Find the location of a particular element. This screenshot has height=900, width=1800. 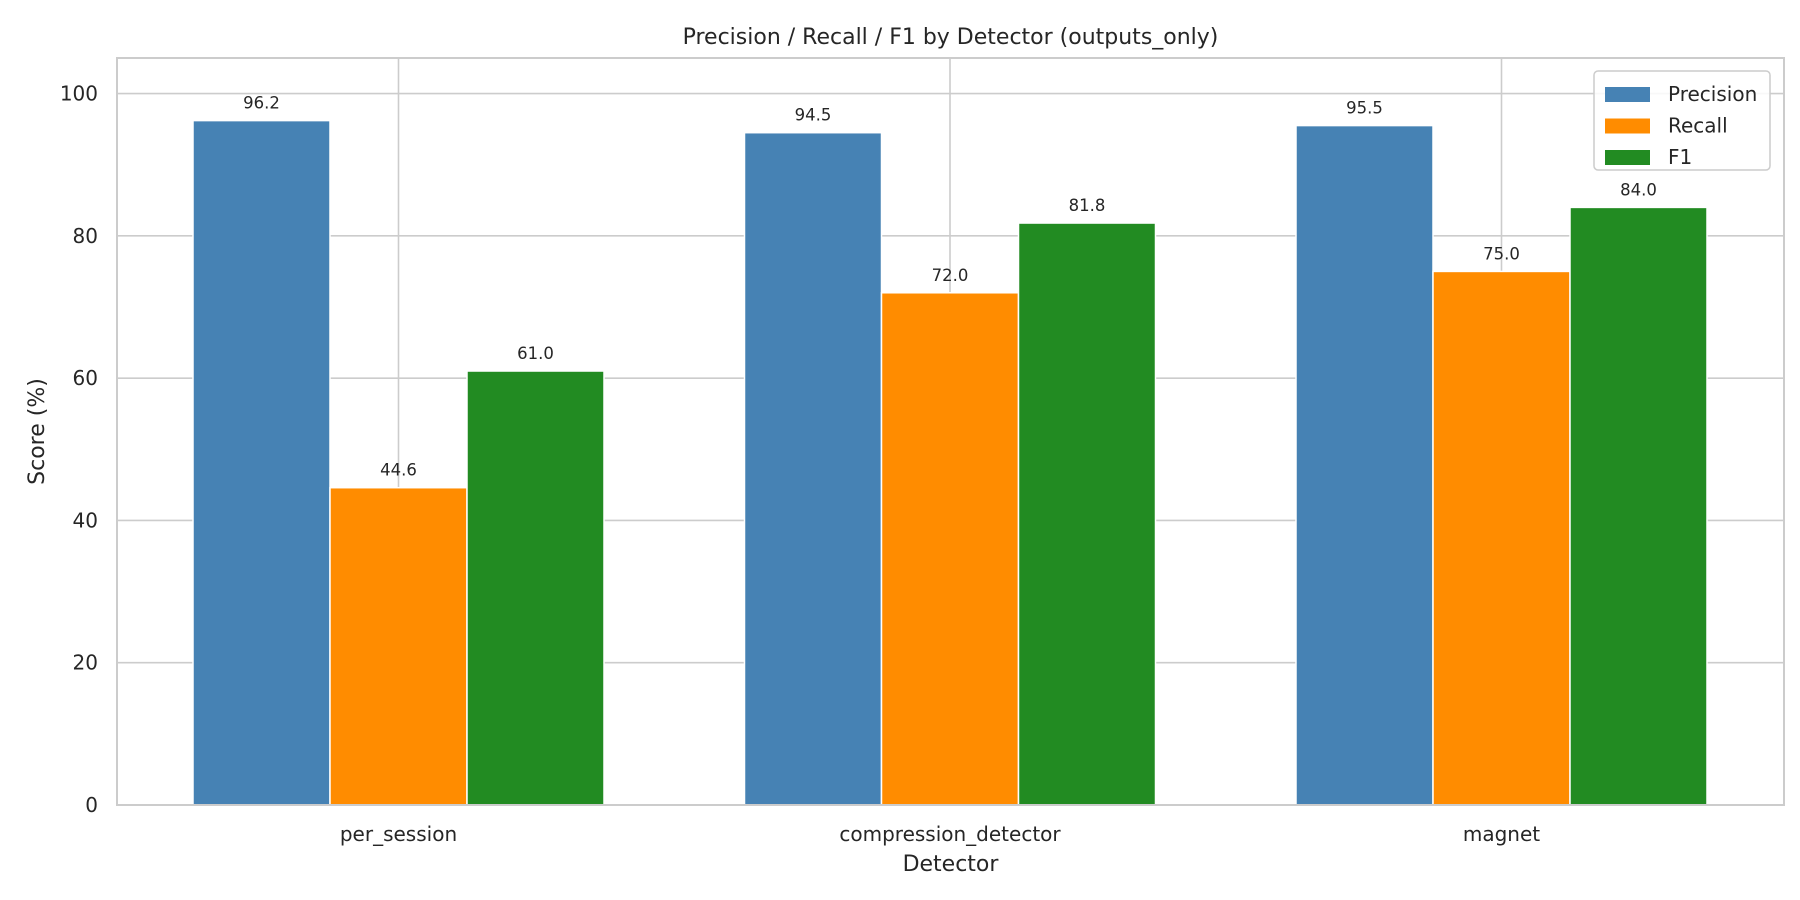

bar-precision-compression_detector is located at coordinates (813, 468).